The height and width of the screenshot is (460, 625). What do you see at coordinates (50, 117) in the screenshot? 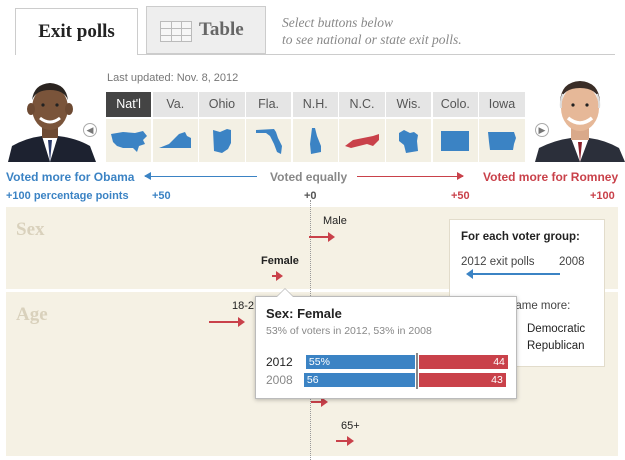
I see `obama-avatar` at bounding box center [50, 117].